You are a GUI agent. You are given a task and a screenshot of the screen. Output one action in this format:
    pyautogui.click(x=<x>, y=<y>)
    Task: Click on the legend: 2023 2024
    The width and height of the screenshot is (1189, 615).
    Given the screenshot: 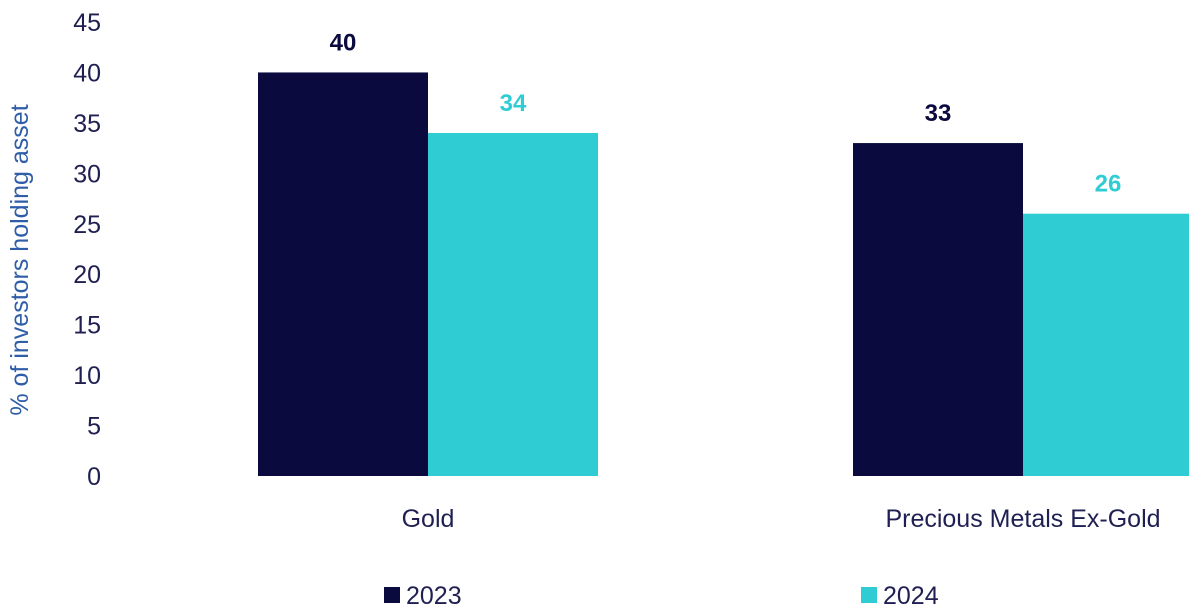 What is the action you would take?
    pyautogui.click(x=661, y=596)
    